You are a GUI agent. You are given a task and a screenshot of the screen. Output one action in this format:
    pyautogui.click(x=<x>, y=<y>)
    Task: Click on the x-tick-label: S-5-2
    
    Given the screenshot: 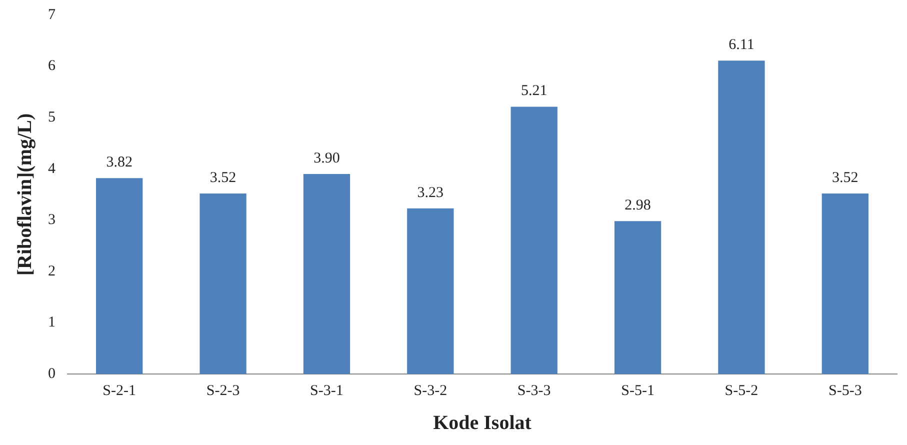 What is the action you would take?
    pyautogui.click(x=741, y=390)
    